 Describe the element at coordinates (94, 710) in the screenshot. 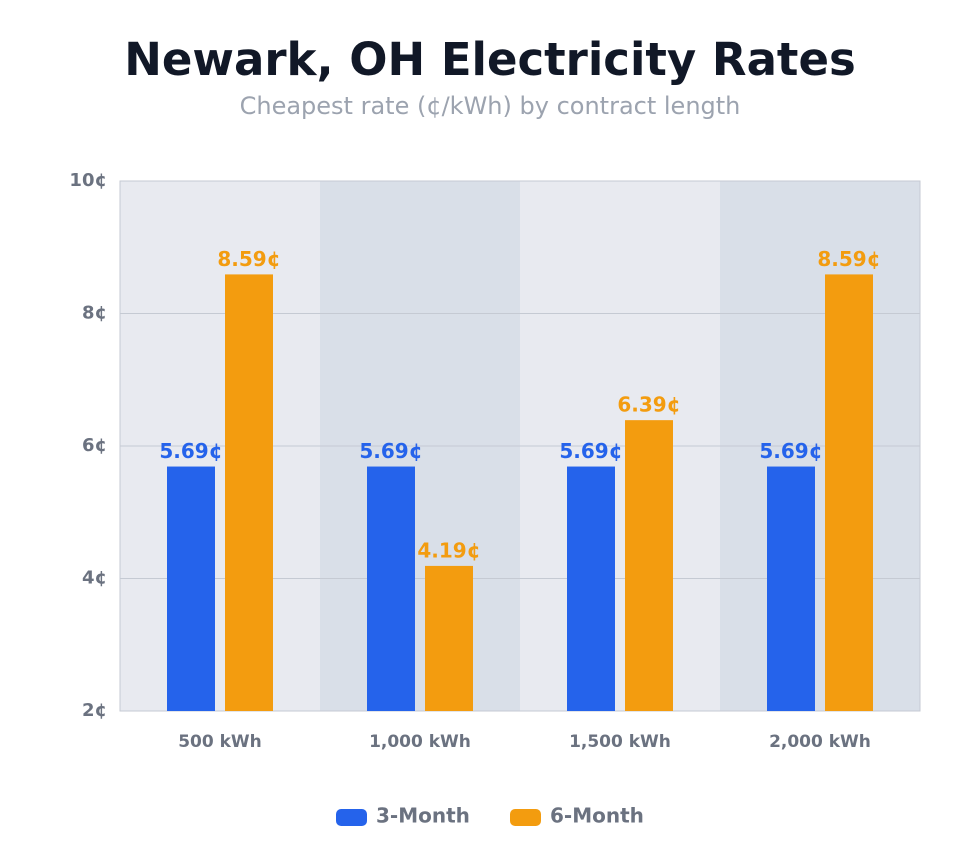

I see `y-tick-label: 2¢` at that location.